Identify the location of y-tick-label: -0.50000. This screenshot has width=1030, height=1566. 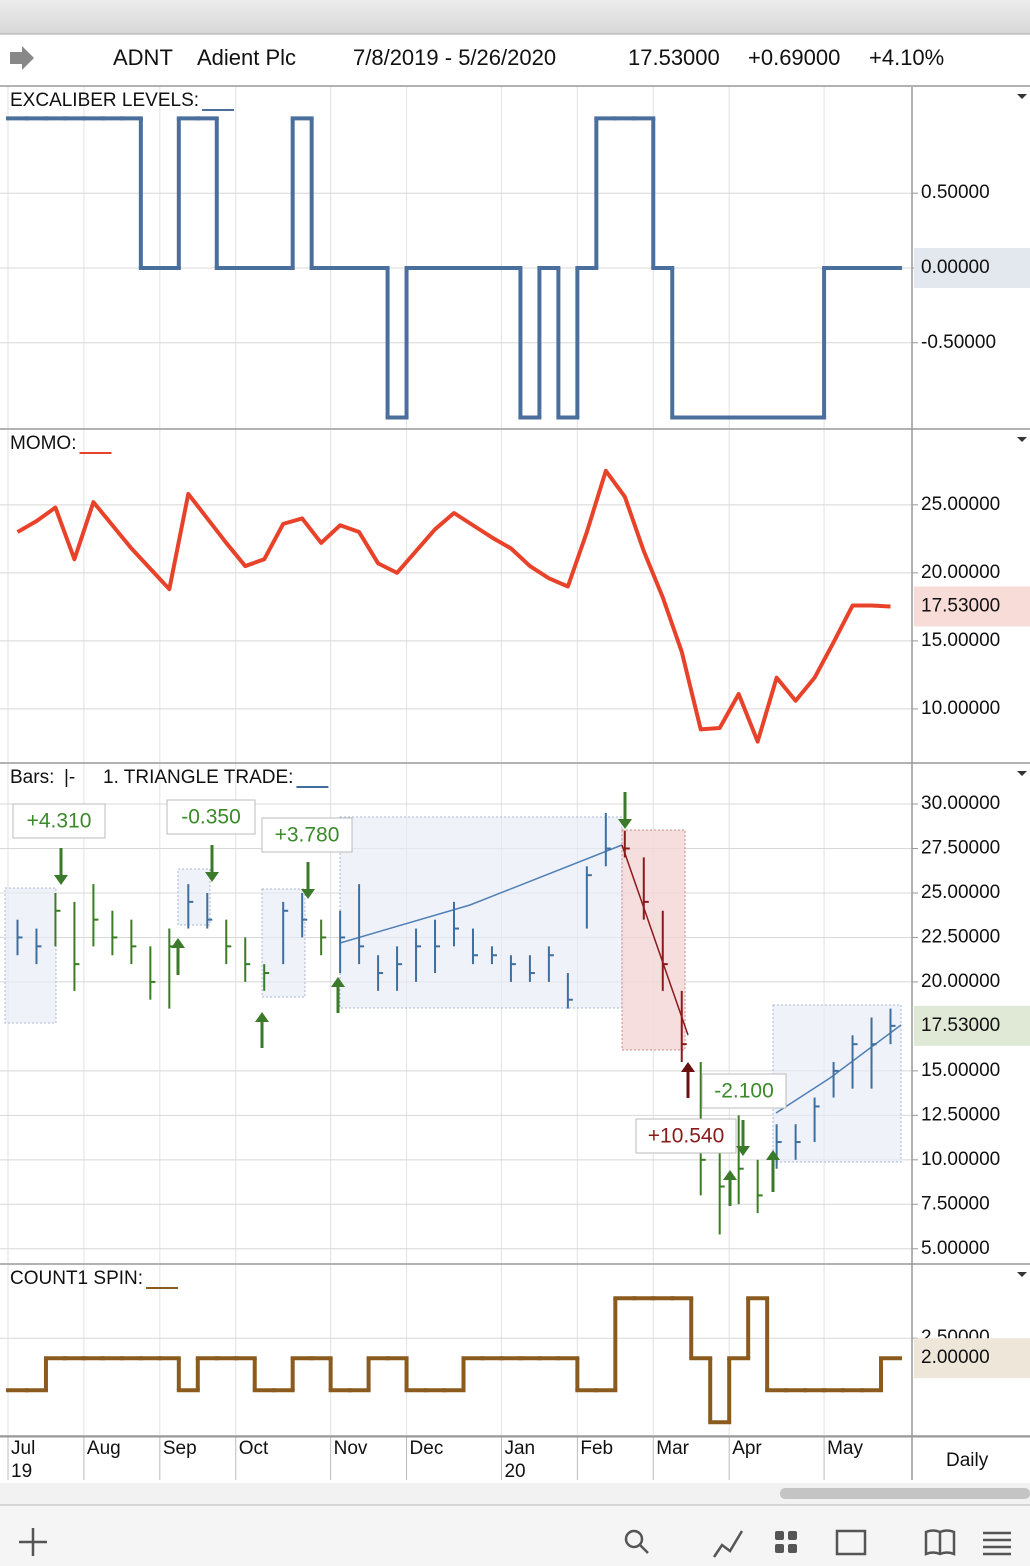
(958, 342).